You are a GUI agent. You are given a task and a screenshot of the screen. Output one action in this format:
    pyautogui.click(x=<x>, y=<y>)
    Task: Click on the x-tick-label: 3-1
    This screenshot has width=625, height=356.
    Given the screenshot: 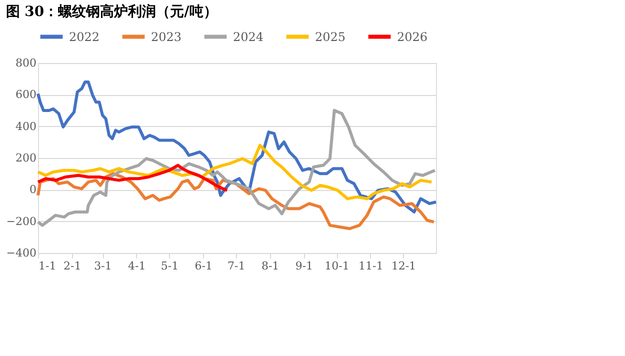 What is the action you would take?
    pyautogui.click(x=103, y=266)
    